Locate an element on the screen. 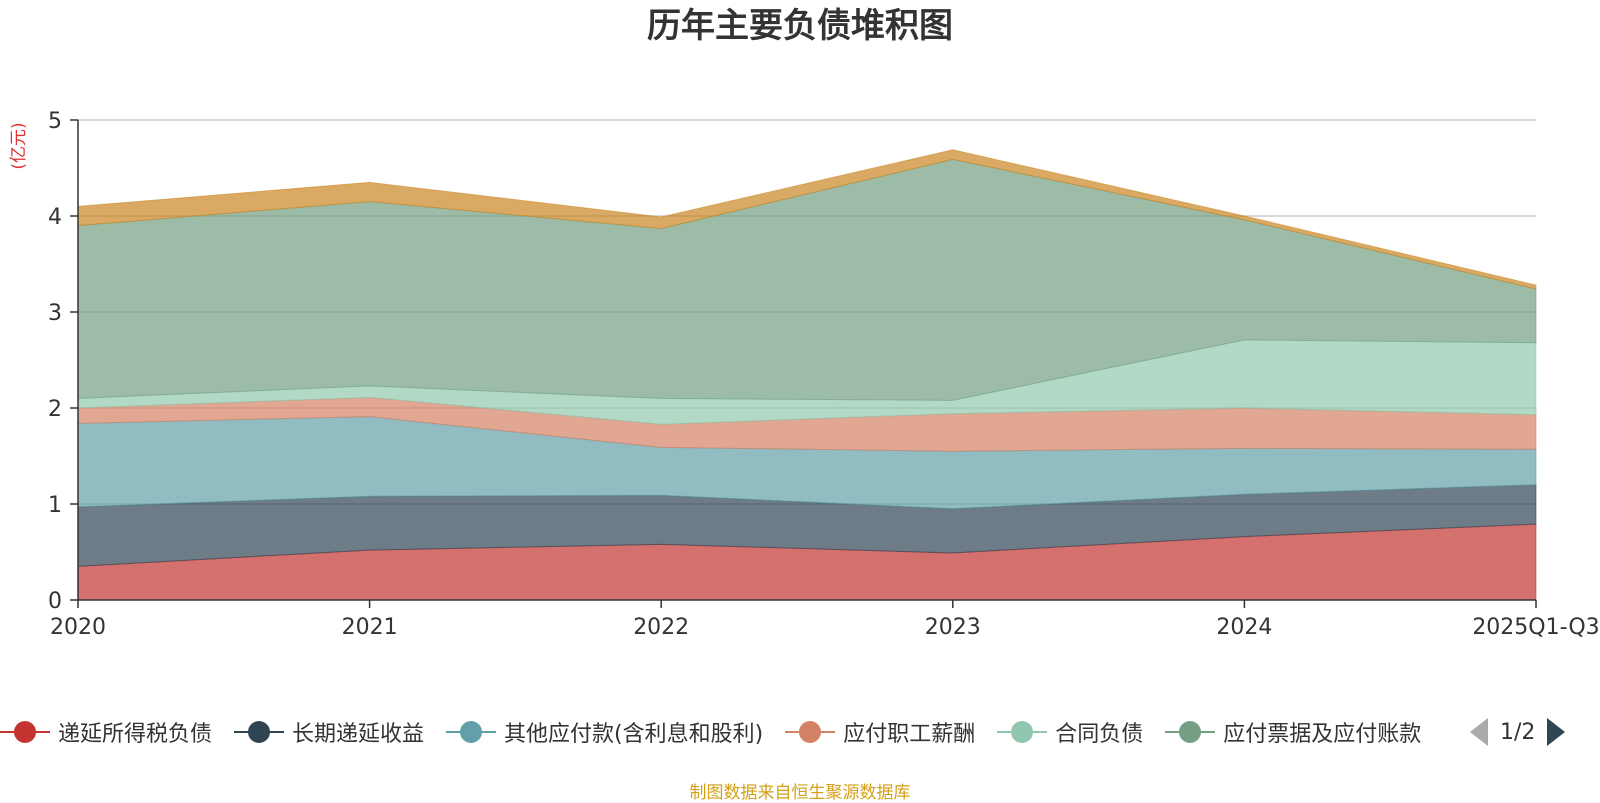 The height and width of the screenshot is (803, 1600). legend-item: 应付职工薪酬 is located at coordinates (880, 732).